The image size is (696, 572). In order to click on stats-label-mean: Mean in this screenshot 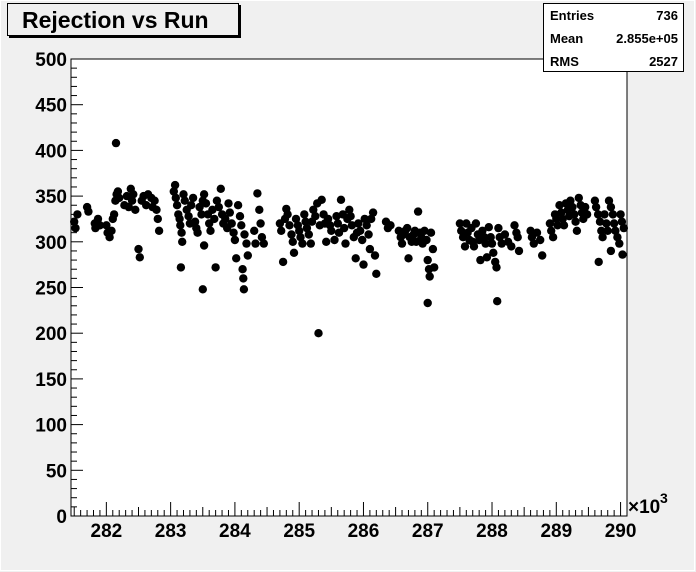, I will do `click(567, 38)`.